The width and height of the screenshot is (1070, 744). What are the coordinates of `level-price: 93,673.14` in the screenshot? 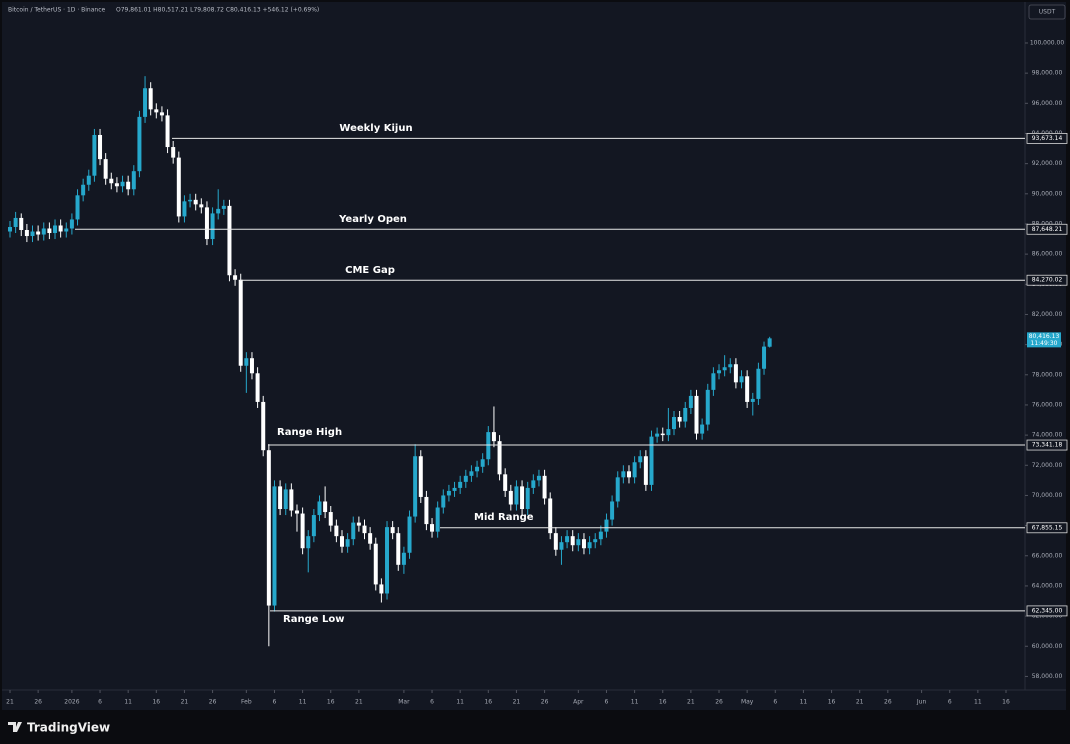 It's located at (1047, 138).